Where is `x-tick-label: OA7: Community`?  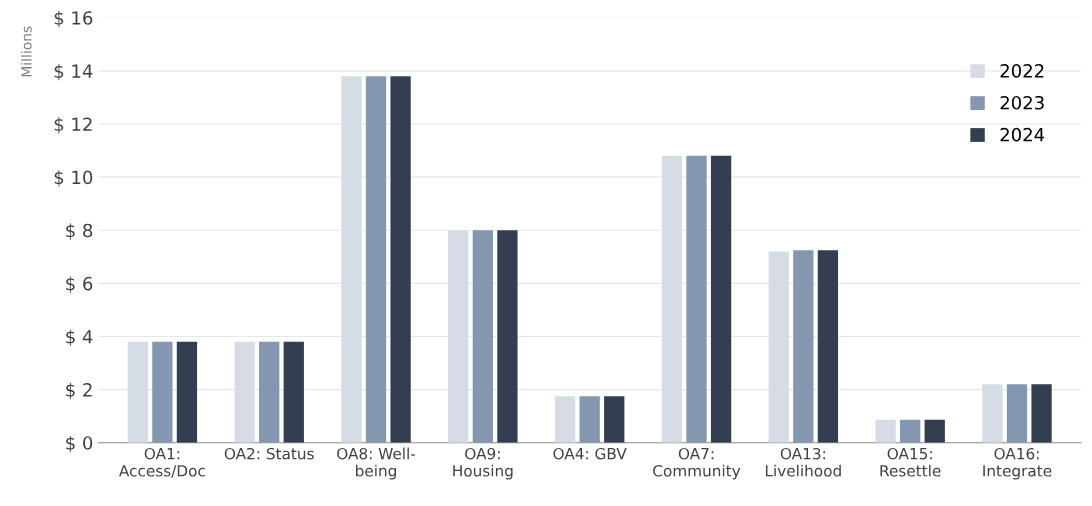
x-tick-label: OA7: Community is located at coordinates (697, 463).